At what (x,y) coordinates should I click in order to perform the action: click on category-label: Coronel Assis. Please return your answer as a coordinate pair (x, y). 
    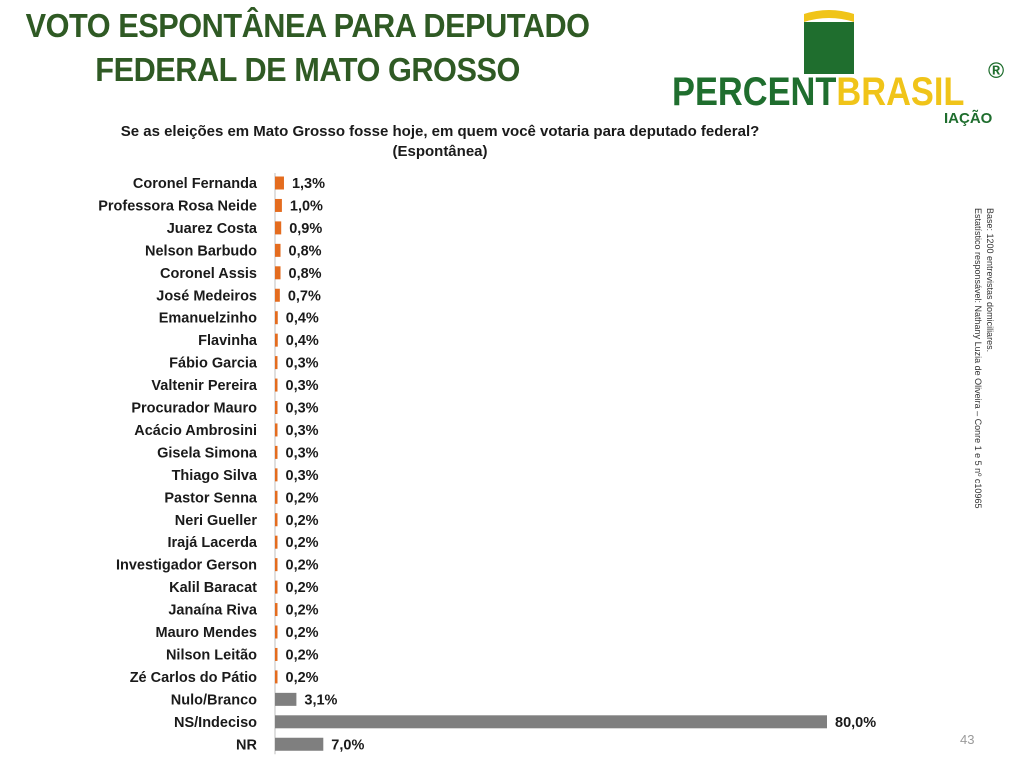
    Looking at the image, I should click on (208, 274).